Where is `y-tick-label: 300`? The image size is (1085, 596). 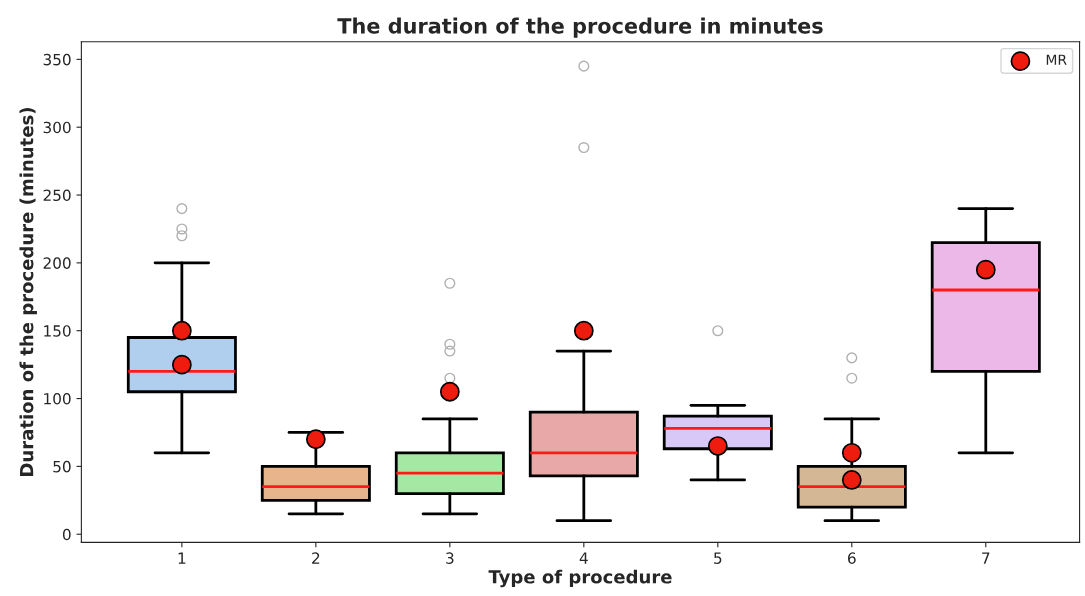
y-tick-label: 300 is located at coordinates (57, 127).